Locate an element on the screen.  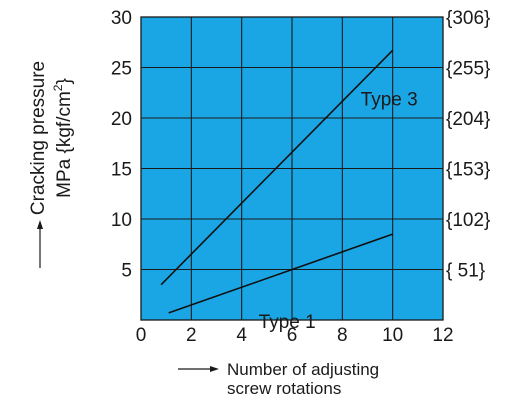
x-tick-label: 8 is located at coordinates (342, 335).